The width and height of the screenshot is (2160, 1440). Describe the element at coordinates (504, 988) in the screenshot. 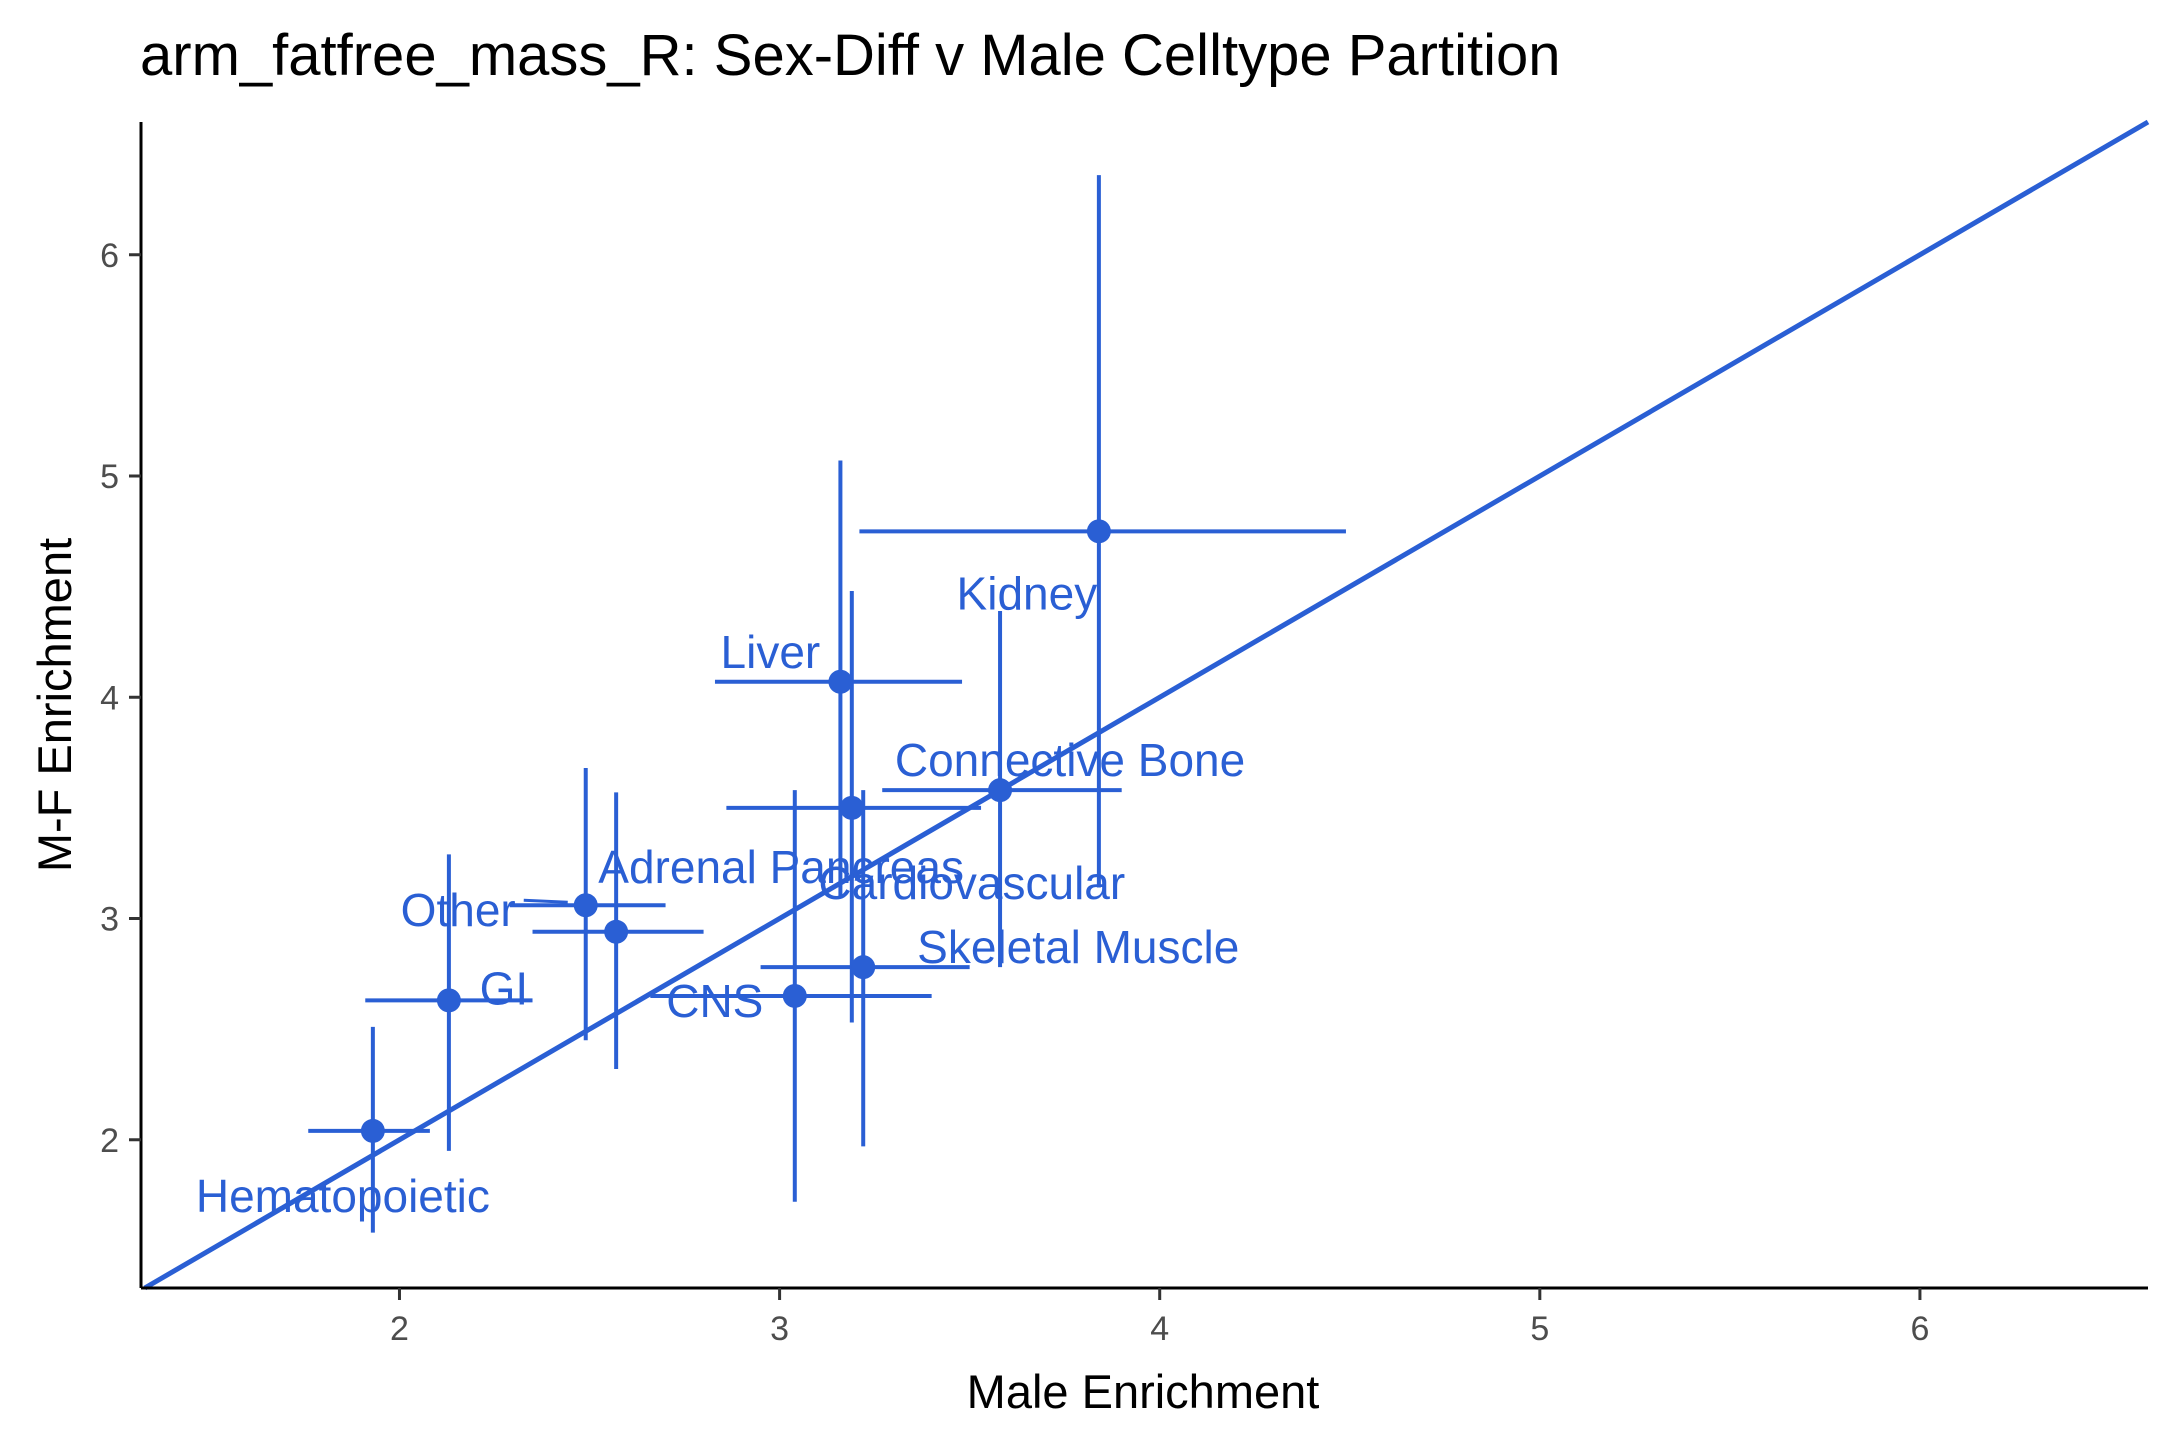

I see `point-label: GI` at that location.